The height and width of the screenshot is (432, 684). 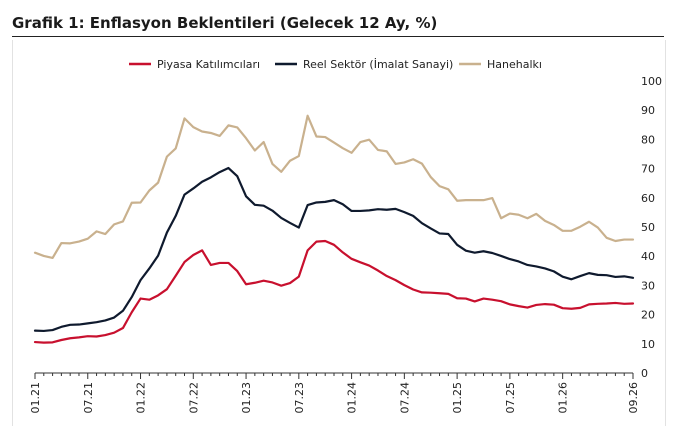 What do you see at coordinates (648, 169) in the screenshot?
I see `y-tick-label: 70` at bounding box center [648, 169].